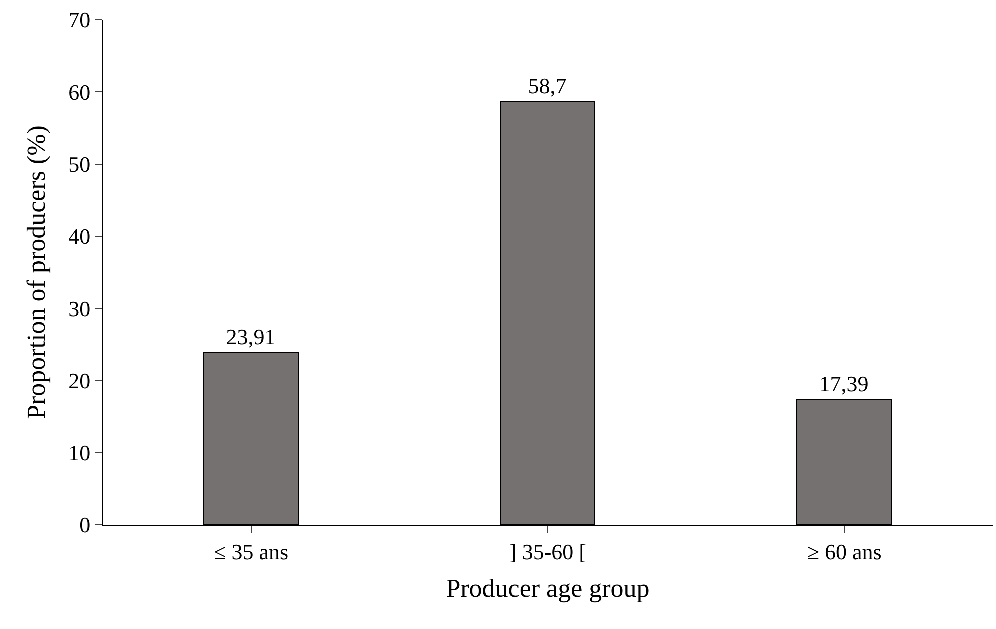 This screenshot has width=996, height=629. What do you see at coordinates (251, 337) in the screenshot?
I see `data-label: 23,91` at bounding box center [251, 337].